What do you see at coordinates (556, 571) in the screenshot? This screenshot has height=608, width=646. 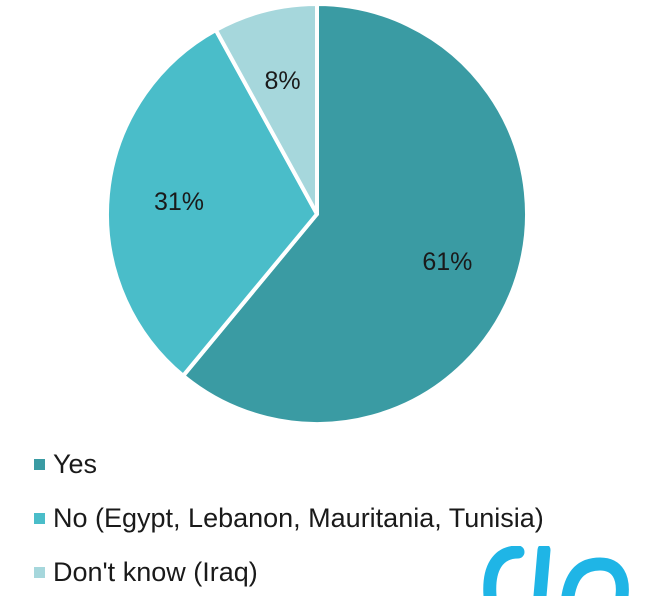 I see `watermark-logo` at bounding box center [556, 571].